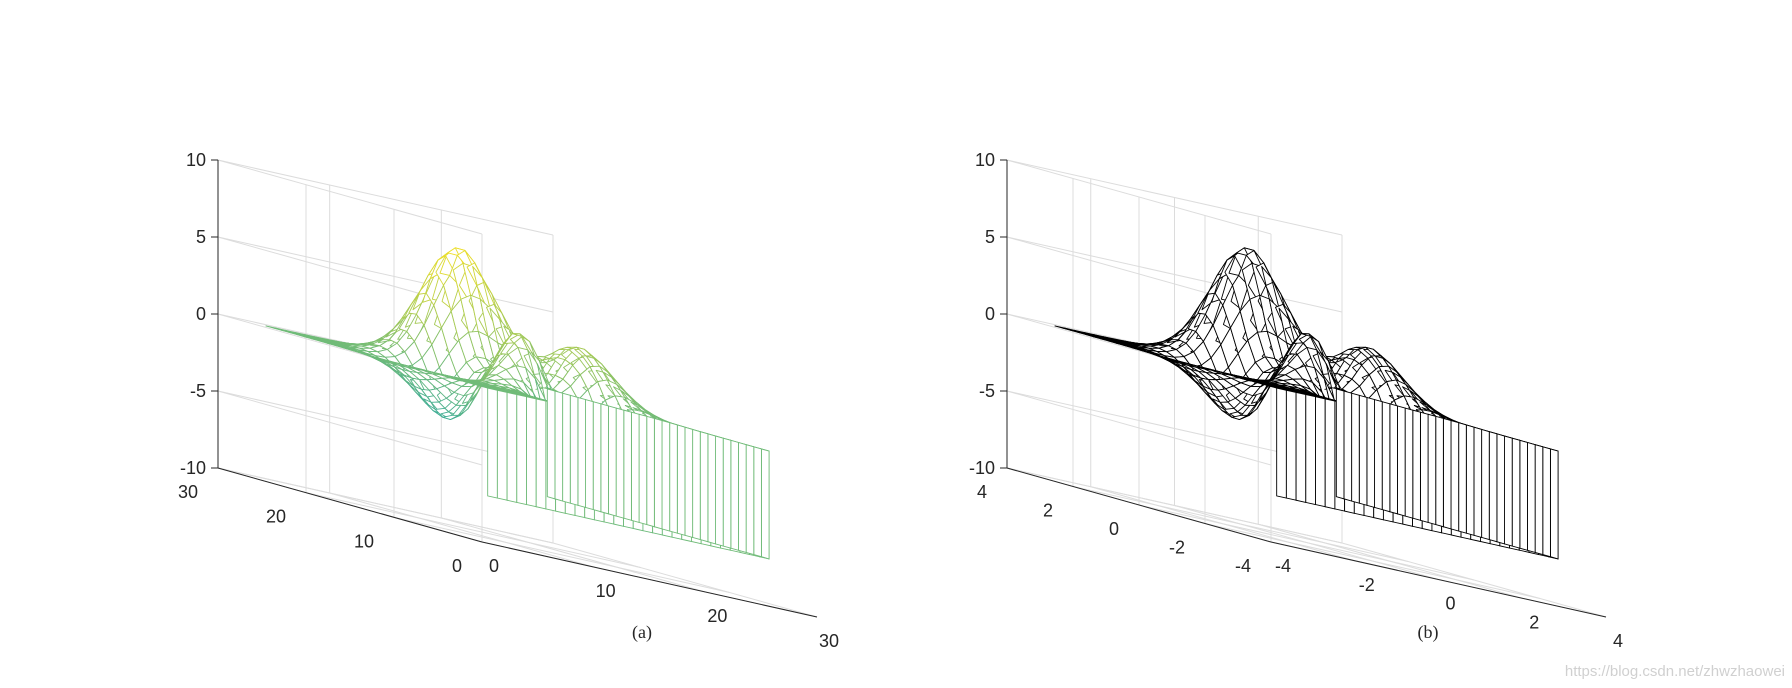 This screenshot has width=1792, height=688. I want to click on z-tick-label: -5, so click(987, 391).